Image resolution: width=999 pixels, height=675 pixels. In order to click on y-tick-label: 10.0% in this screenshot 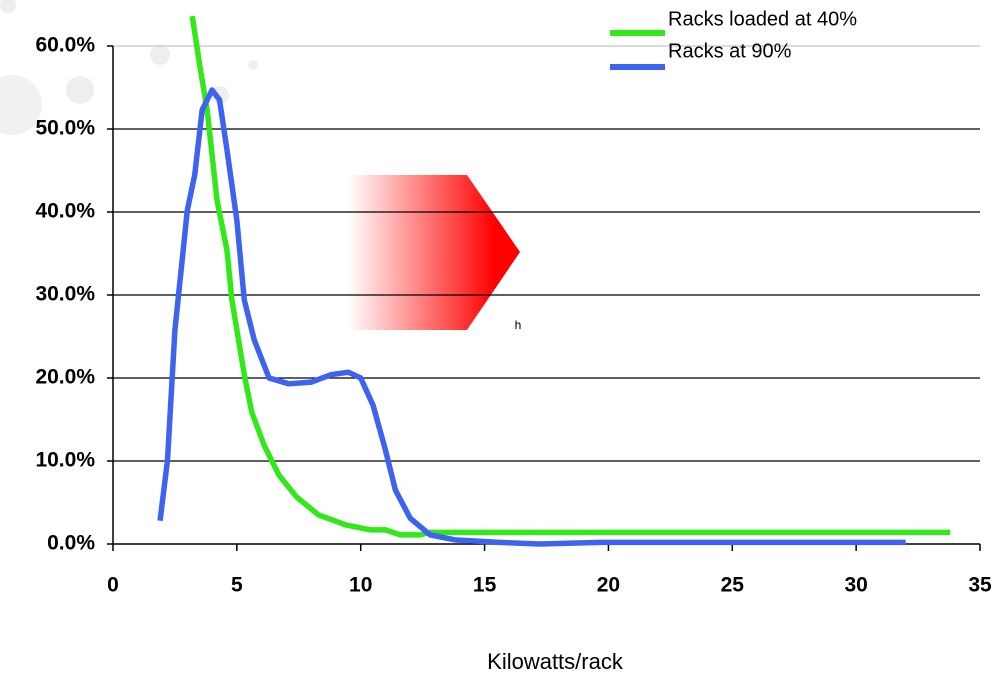, I will do `click(65, 460)`.